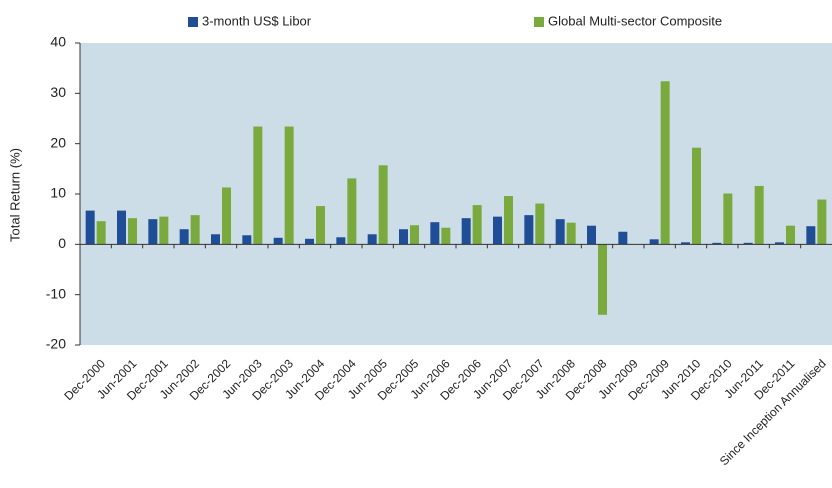  Describe the element at coordinates (14, 195) in the screenshot. I see `y-axis-label: Total Return (%)` at that location.